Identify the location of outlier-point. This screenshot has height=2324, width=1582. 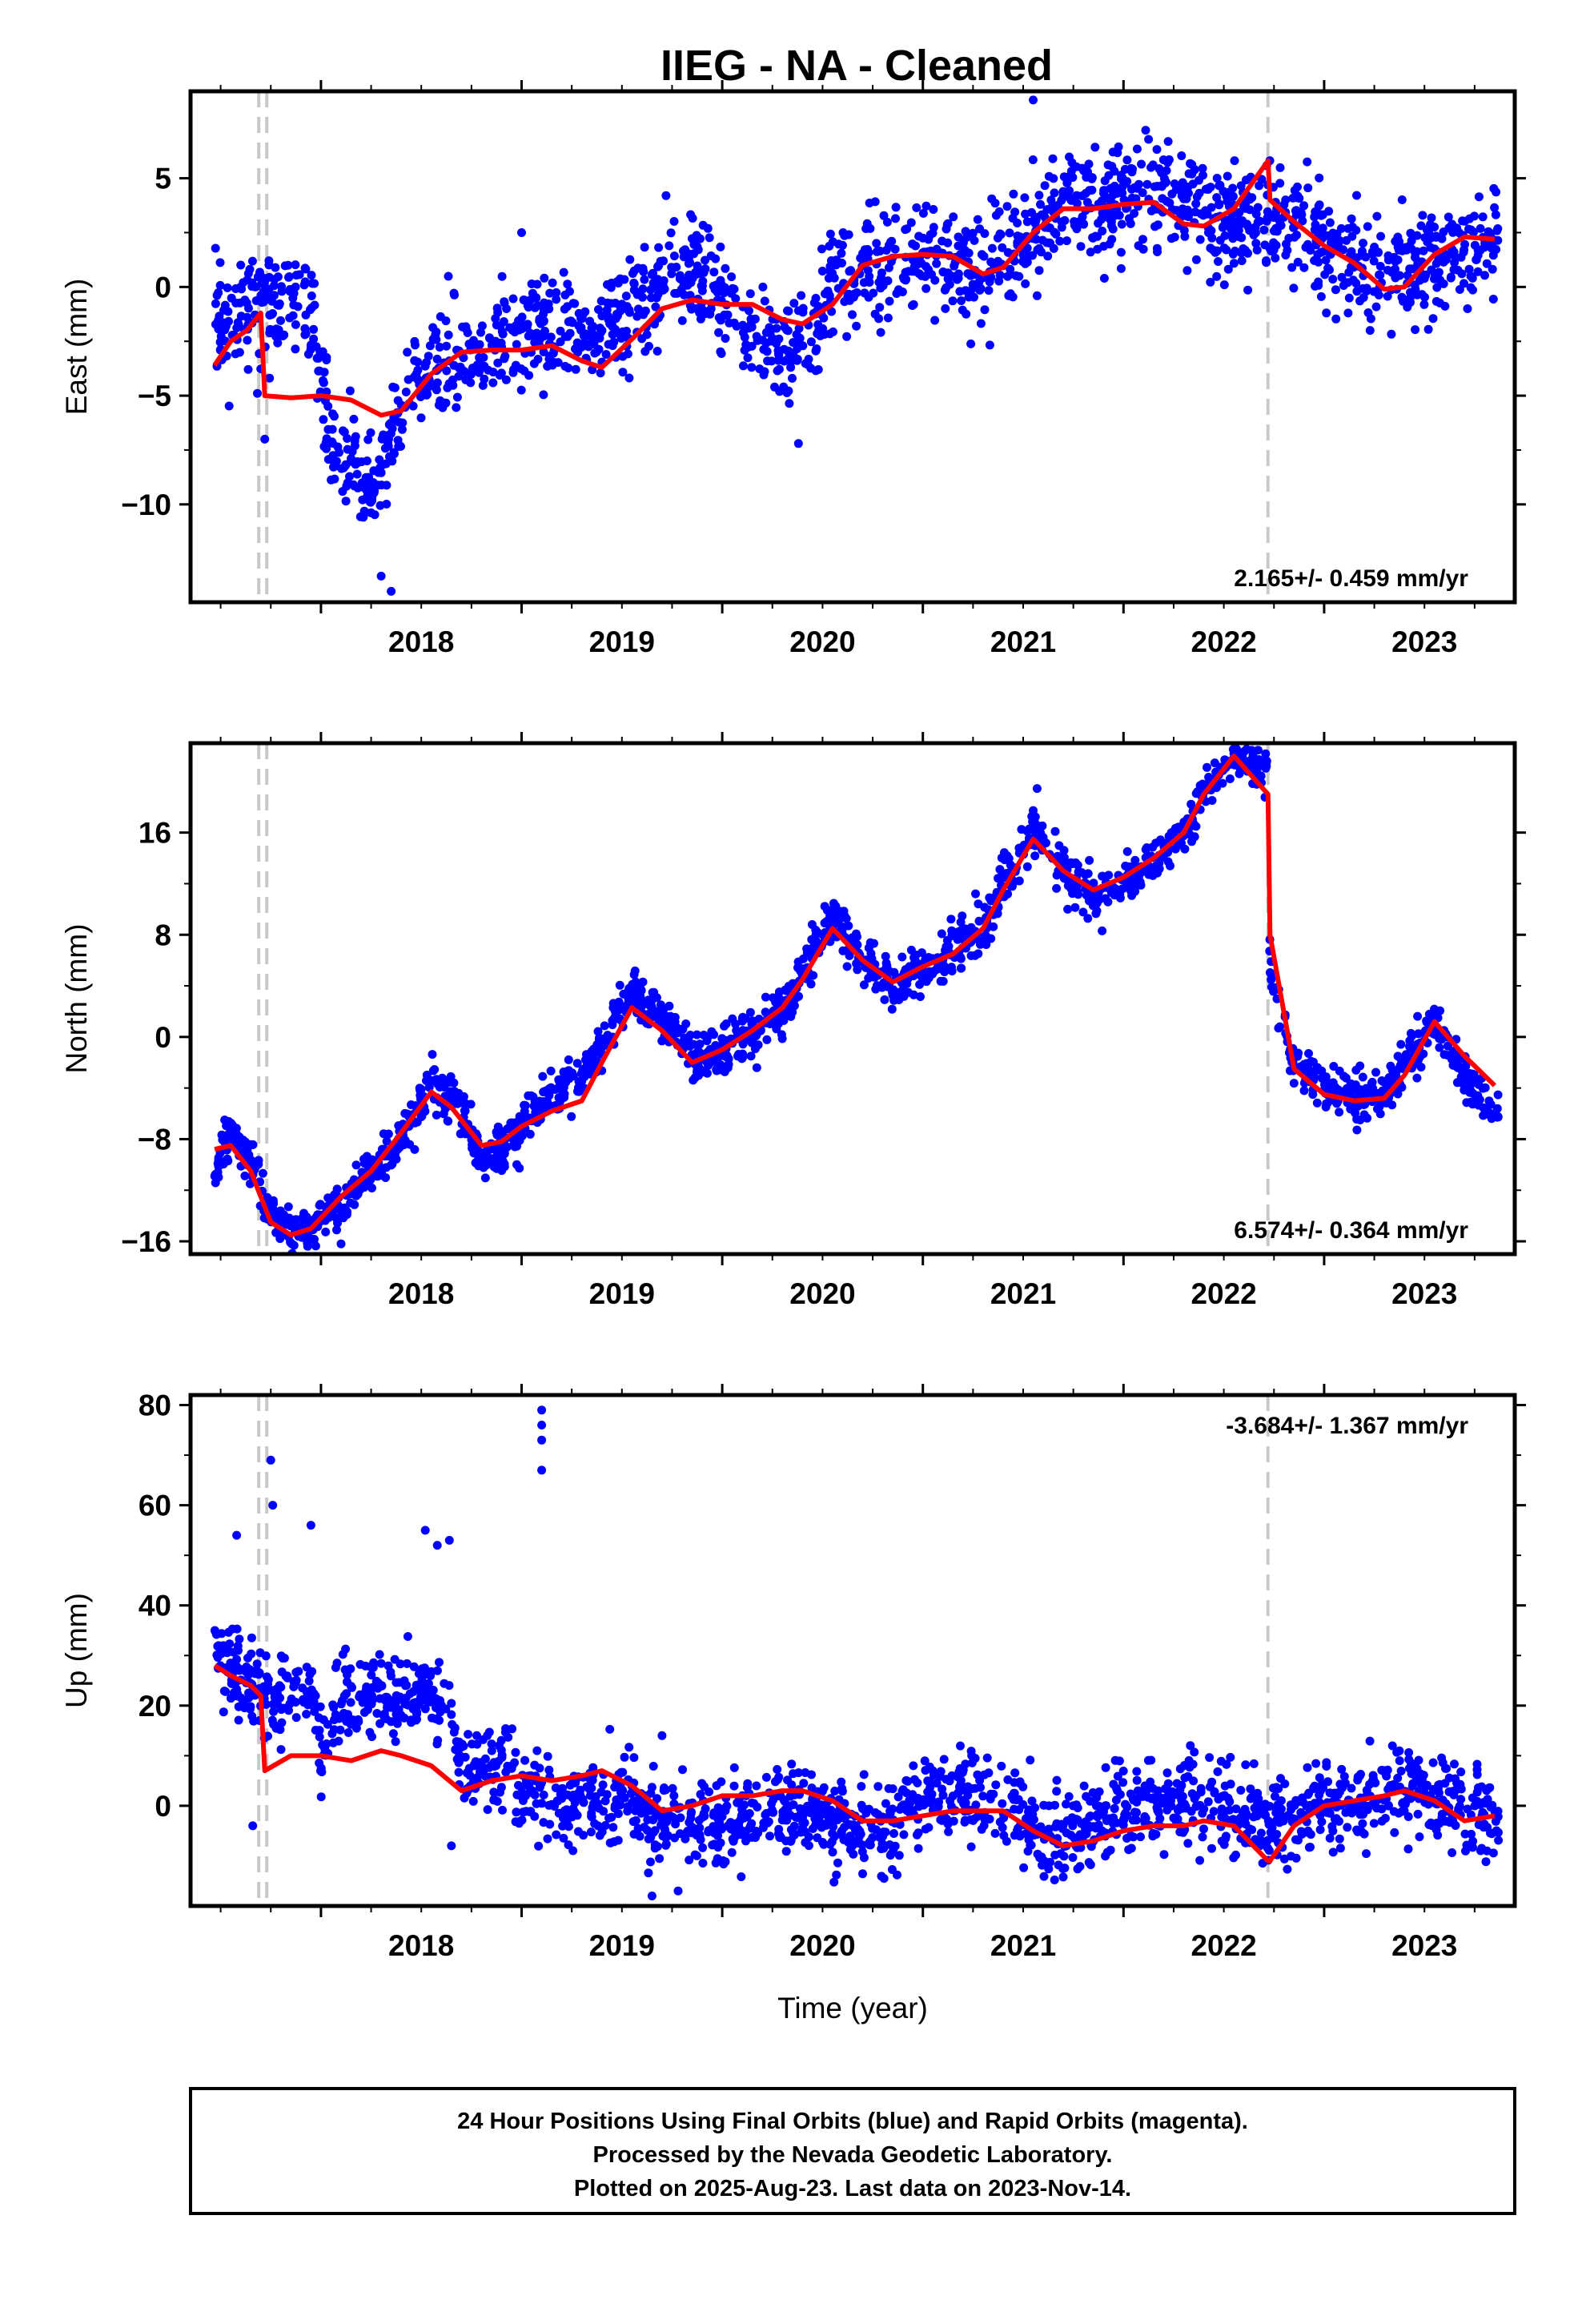
(225, 1120).